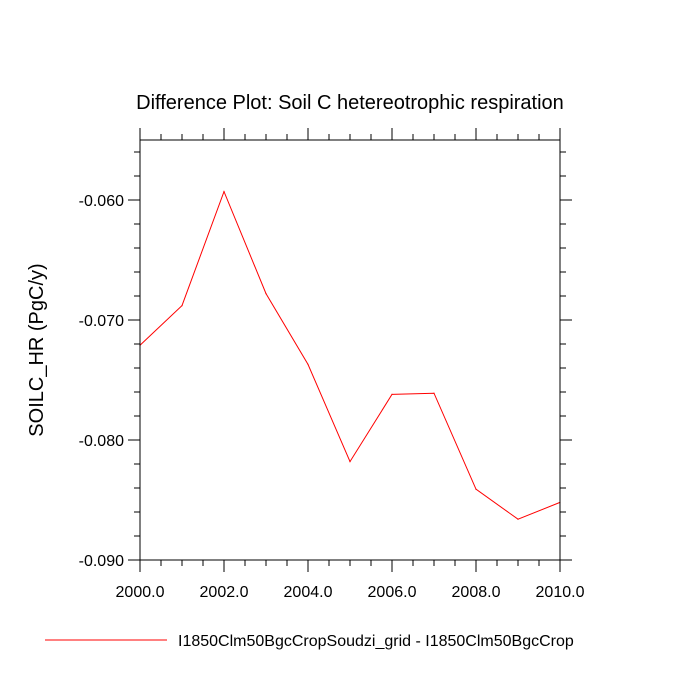  I want to click on y-tick-label: -0.060, so click(101, 201).